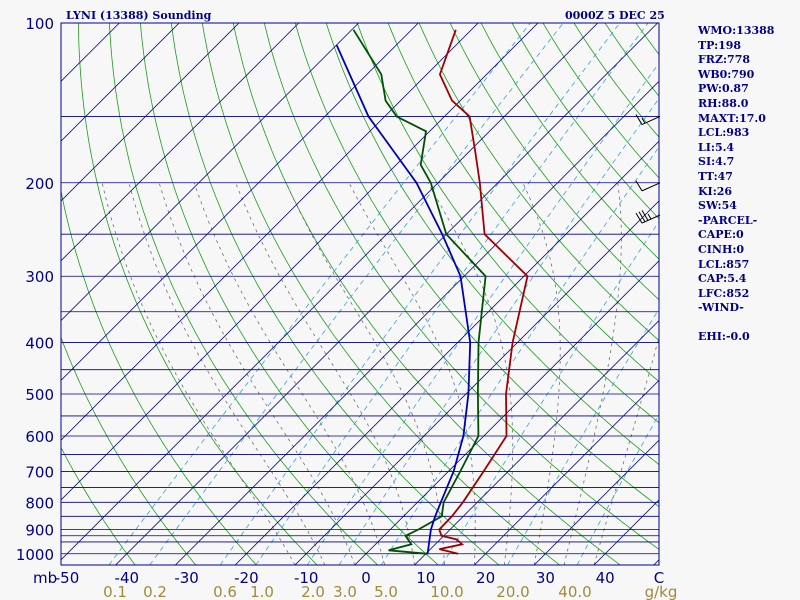  Describe the element at coordinates (39, 24) in the screenshot. I see `pressure-label: 100` at that location.